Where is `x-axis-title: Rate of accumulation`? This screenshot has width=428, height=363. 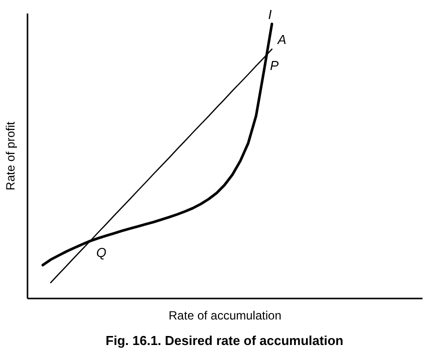
x-axis-title: Rate of accumulation is located at coordinates (225, 315).